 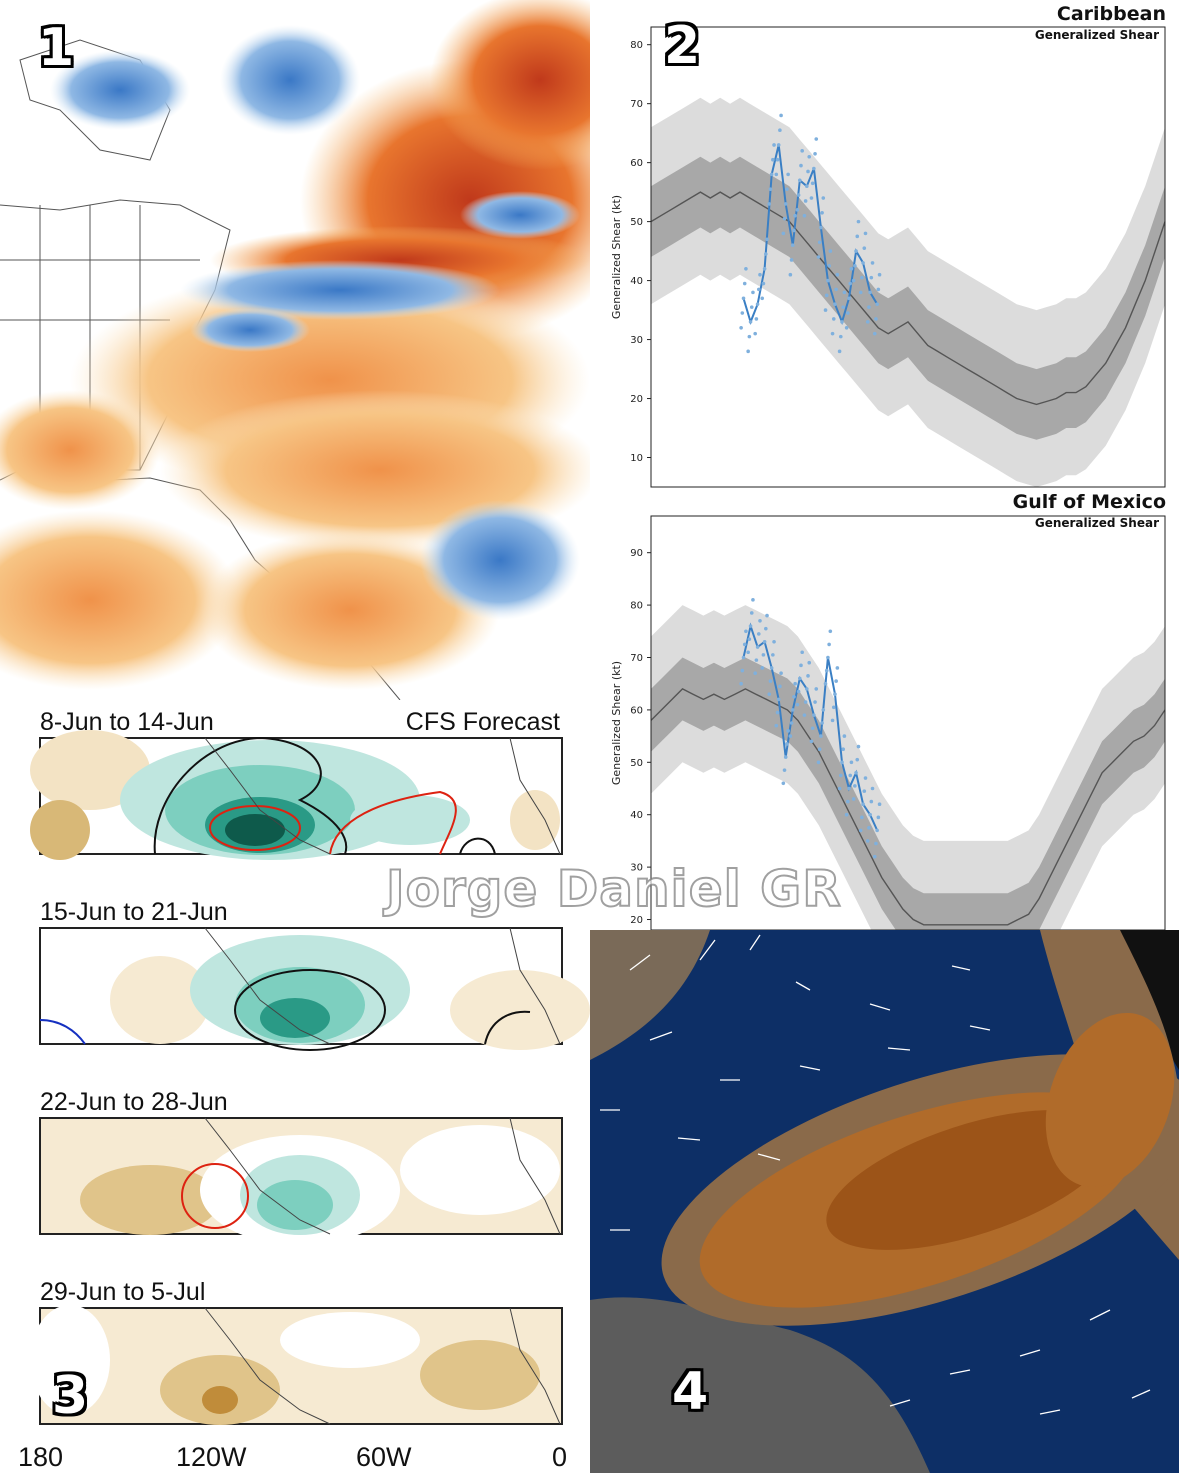 What do you see at coordinates (1089, 502) in the screenshot?
I see `chart-2-title: Gulf of Mexico` at bounding box center [1089, 502].